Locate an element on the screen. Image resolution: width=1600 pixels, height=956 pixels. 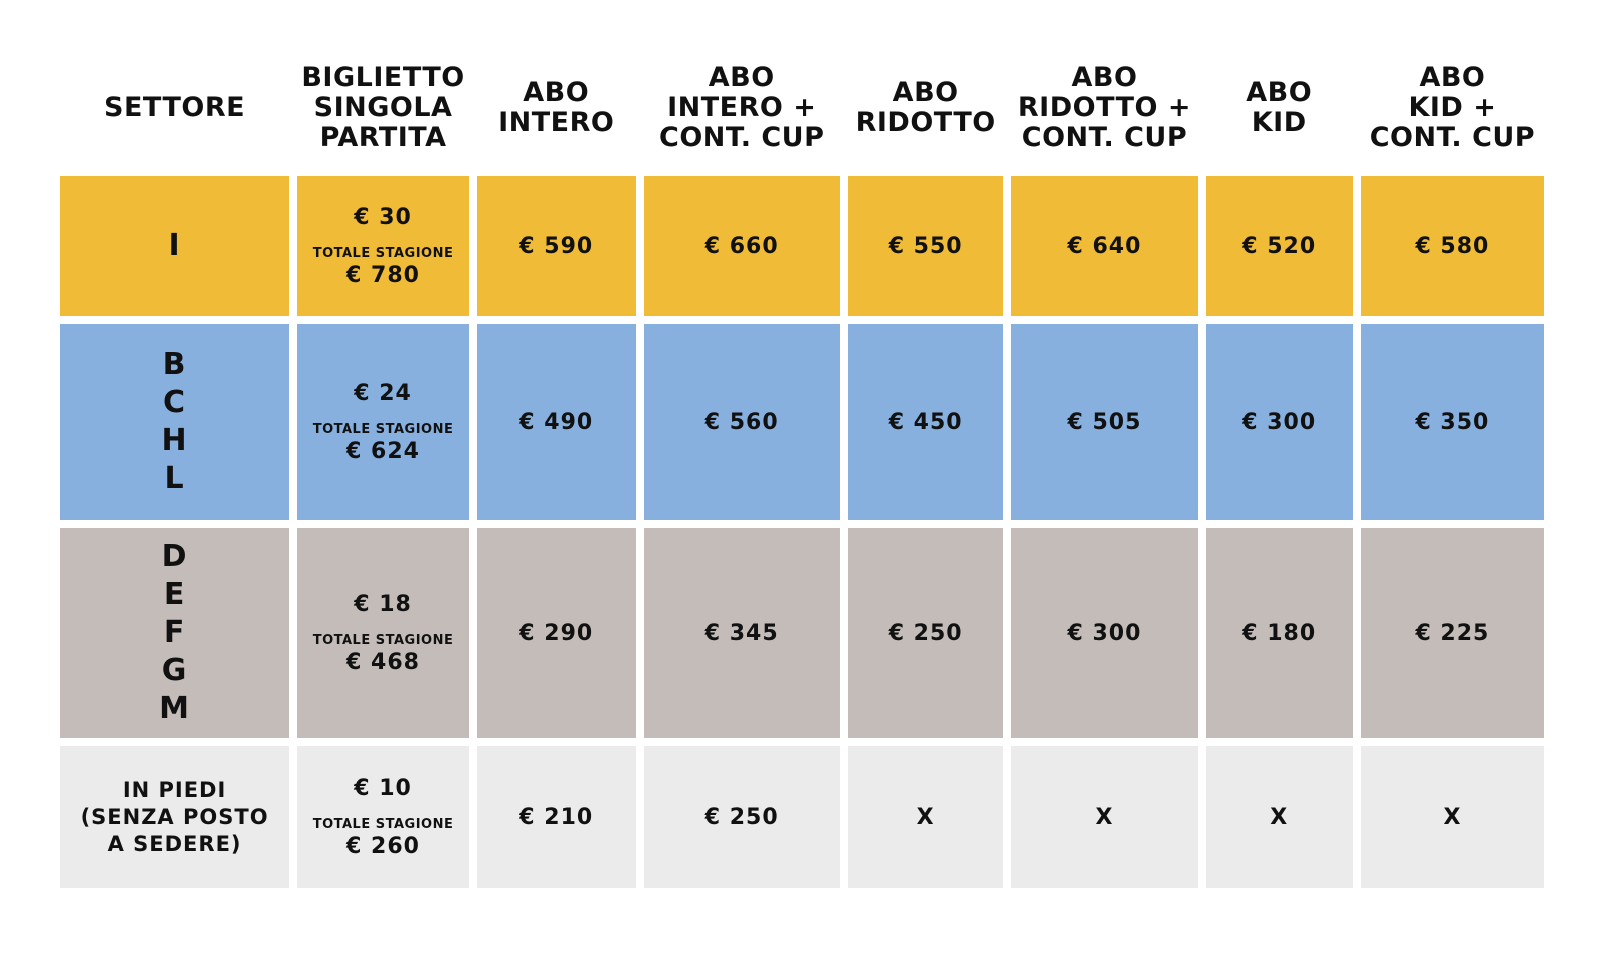
price-abo-kid: € 520 is located at coordinates (1279, 246).